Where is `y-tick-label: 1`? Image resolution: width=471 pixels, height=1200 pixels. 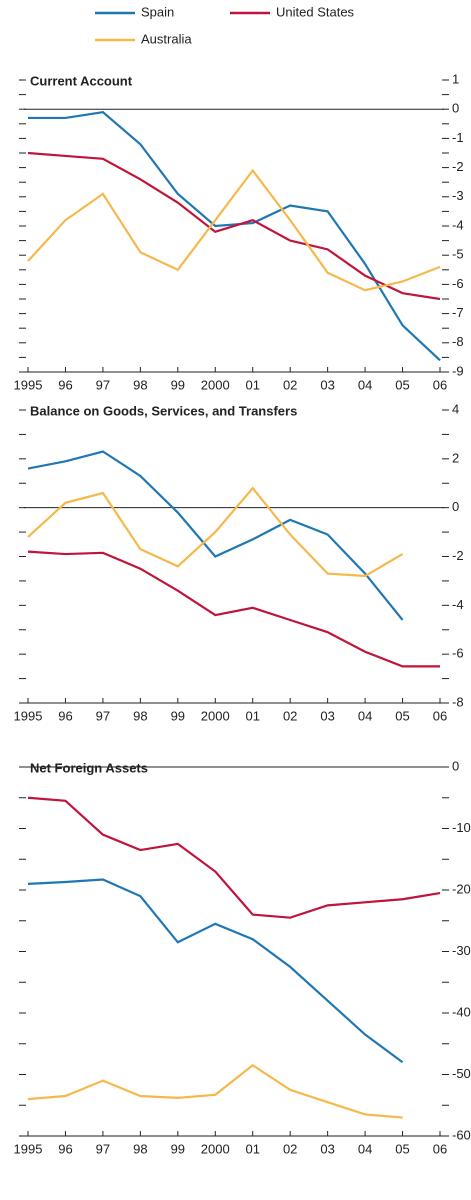 y-tick-label: 1 is located at coordinates (455, 78).